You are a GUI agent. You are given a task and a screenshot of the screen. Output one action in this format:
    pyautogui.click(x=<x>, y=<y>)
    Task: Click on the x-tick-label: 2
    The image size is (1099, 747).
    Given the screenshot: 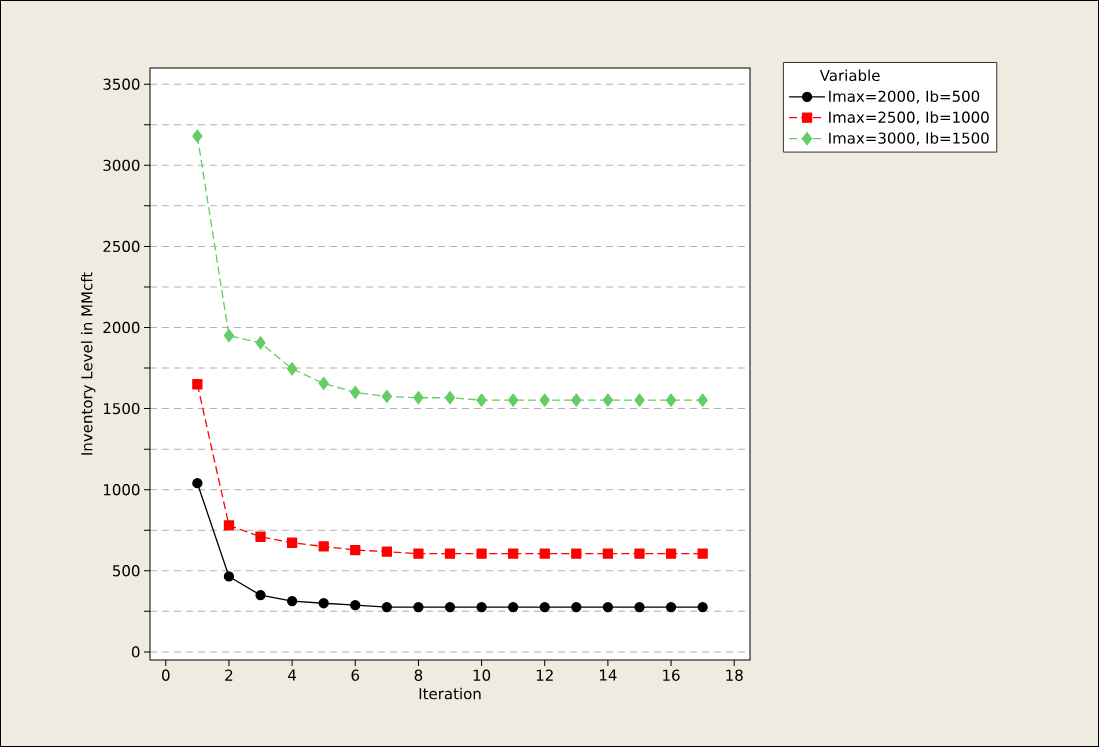 What is the action you would take?
    pyautogui.click(x=229, y=675)
    